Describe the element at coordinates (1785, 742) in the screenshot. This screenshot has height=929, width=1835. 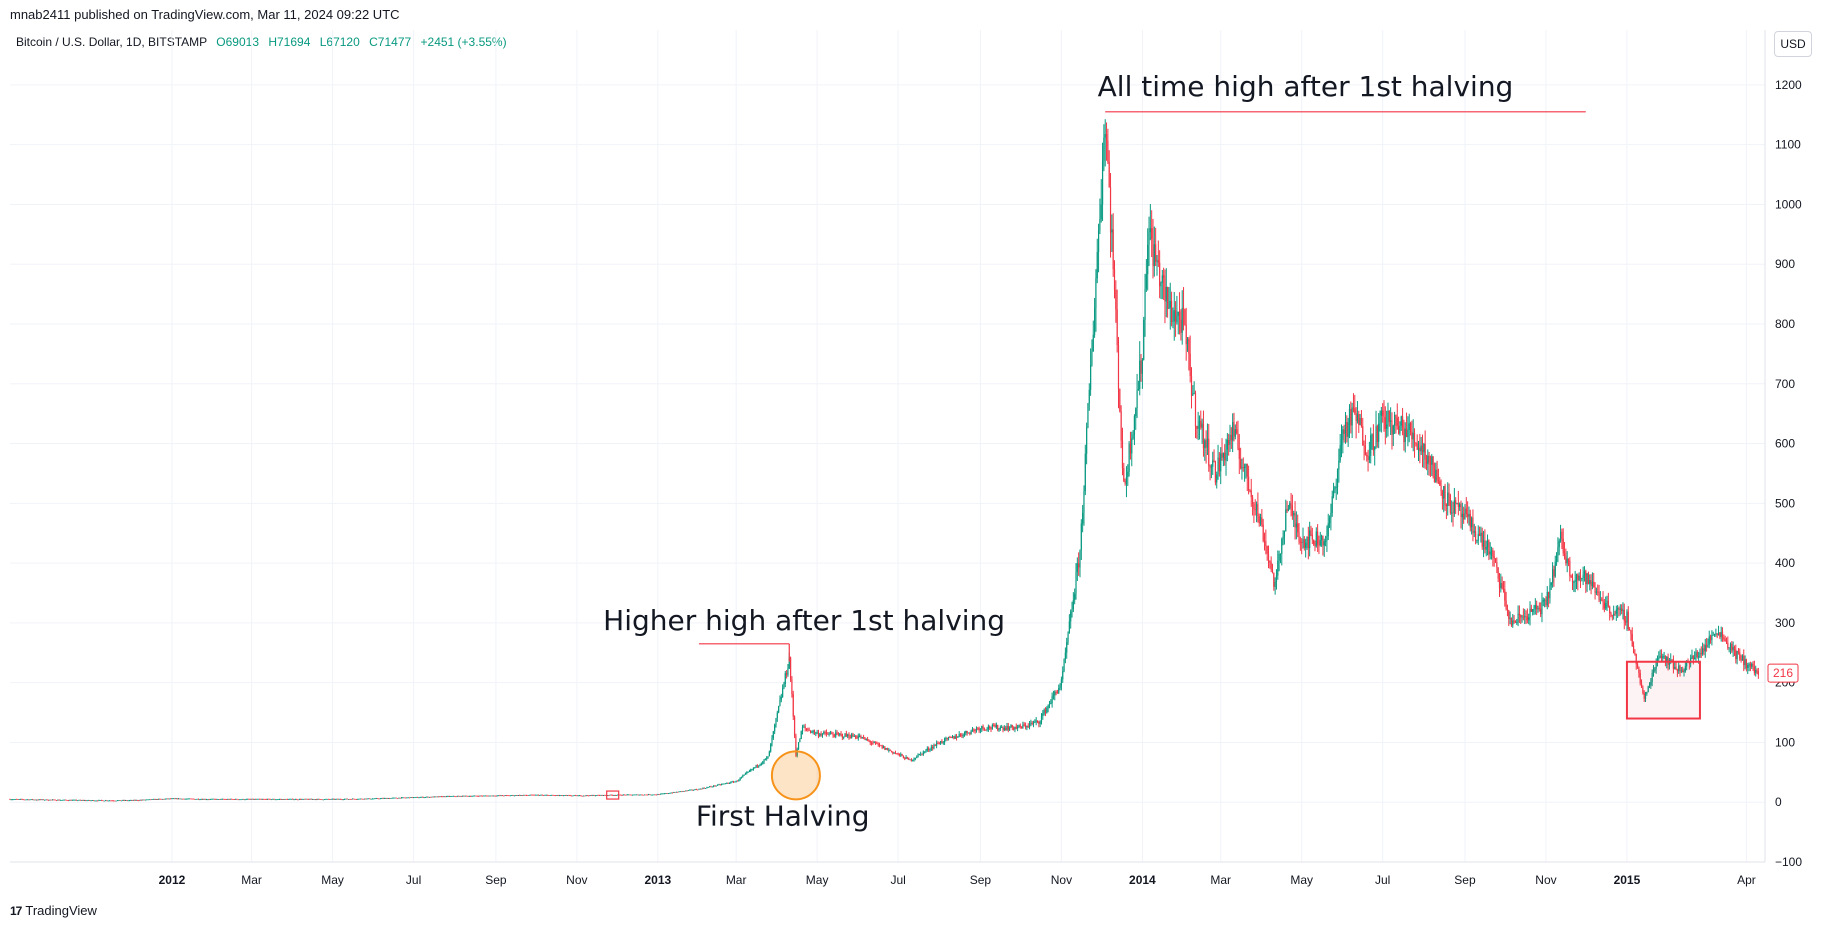
I see `price-tick-label: 100` at that location.